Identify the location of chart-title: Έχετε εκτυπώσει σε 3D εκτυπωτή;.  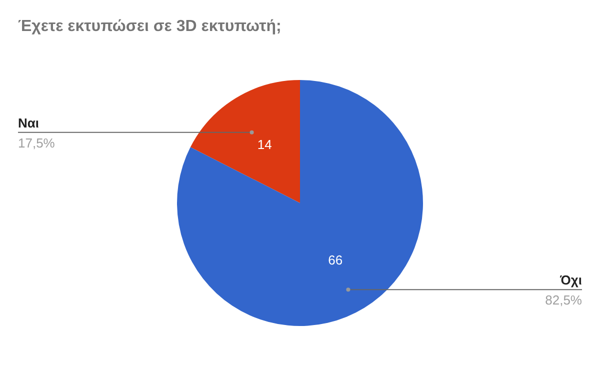
(150, 27).